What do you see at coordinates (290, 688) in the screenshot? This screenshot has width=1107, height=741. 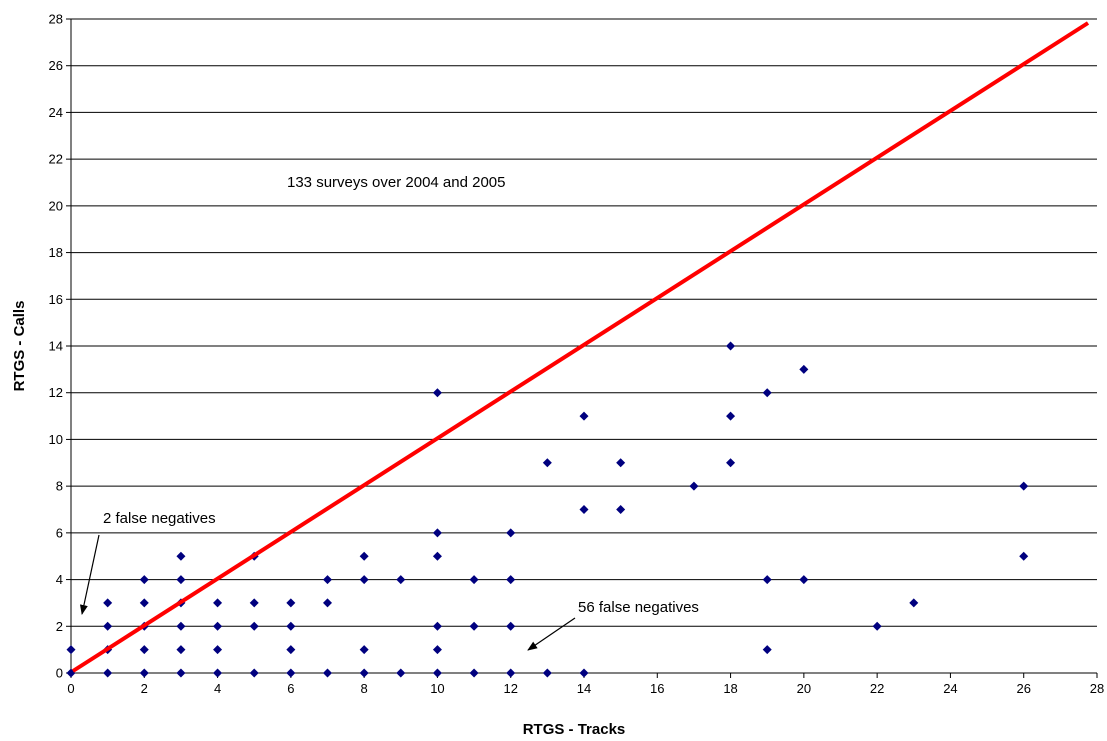 I see `x-tick-label-6: 6` at bounding box center [290, 688].